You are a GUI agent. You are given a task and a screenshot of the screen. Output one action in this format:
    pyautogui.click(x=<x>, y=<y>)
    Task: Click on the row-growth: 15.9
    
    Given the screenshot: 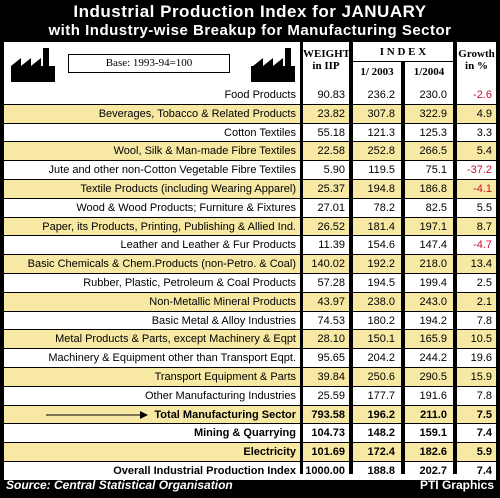 What is the action you would take?
    pyautogui.click(x=481, y=376)
    